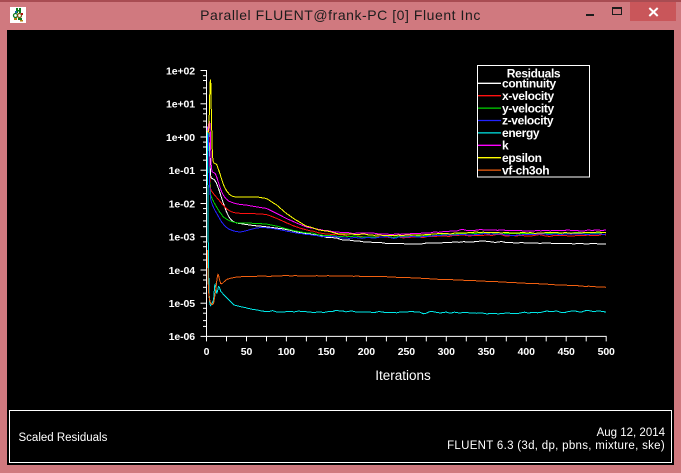 The width and height of the screenshot is (681, 473). Describe the element at coordinates (529, 84) in the screenshot. I see `svg-text: continuity` at that location.